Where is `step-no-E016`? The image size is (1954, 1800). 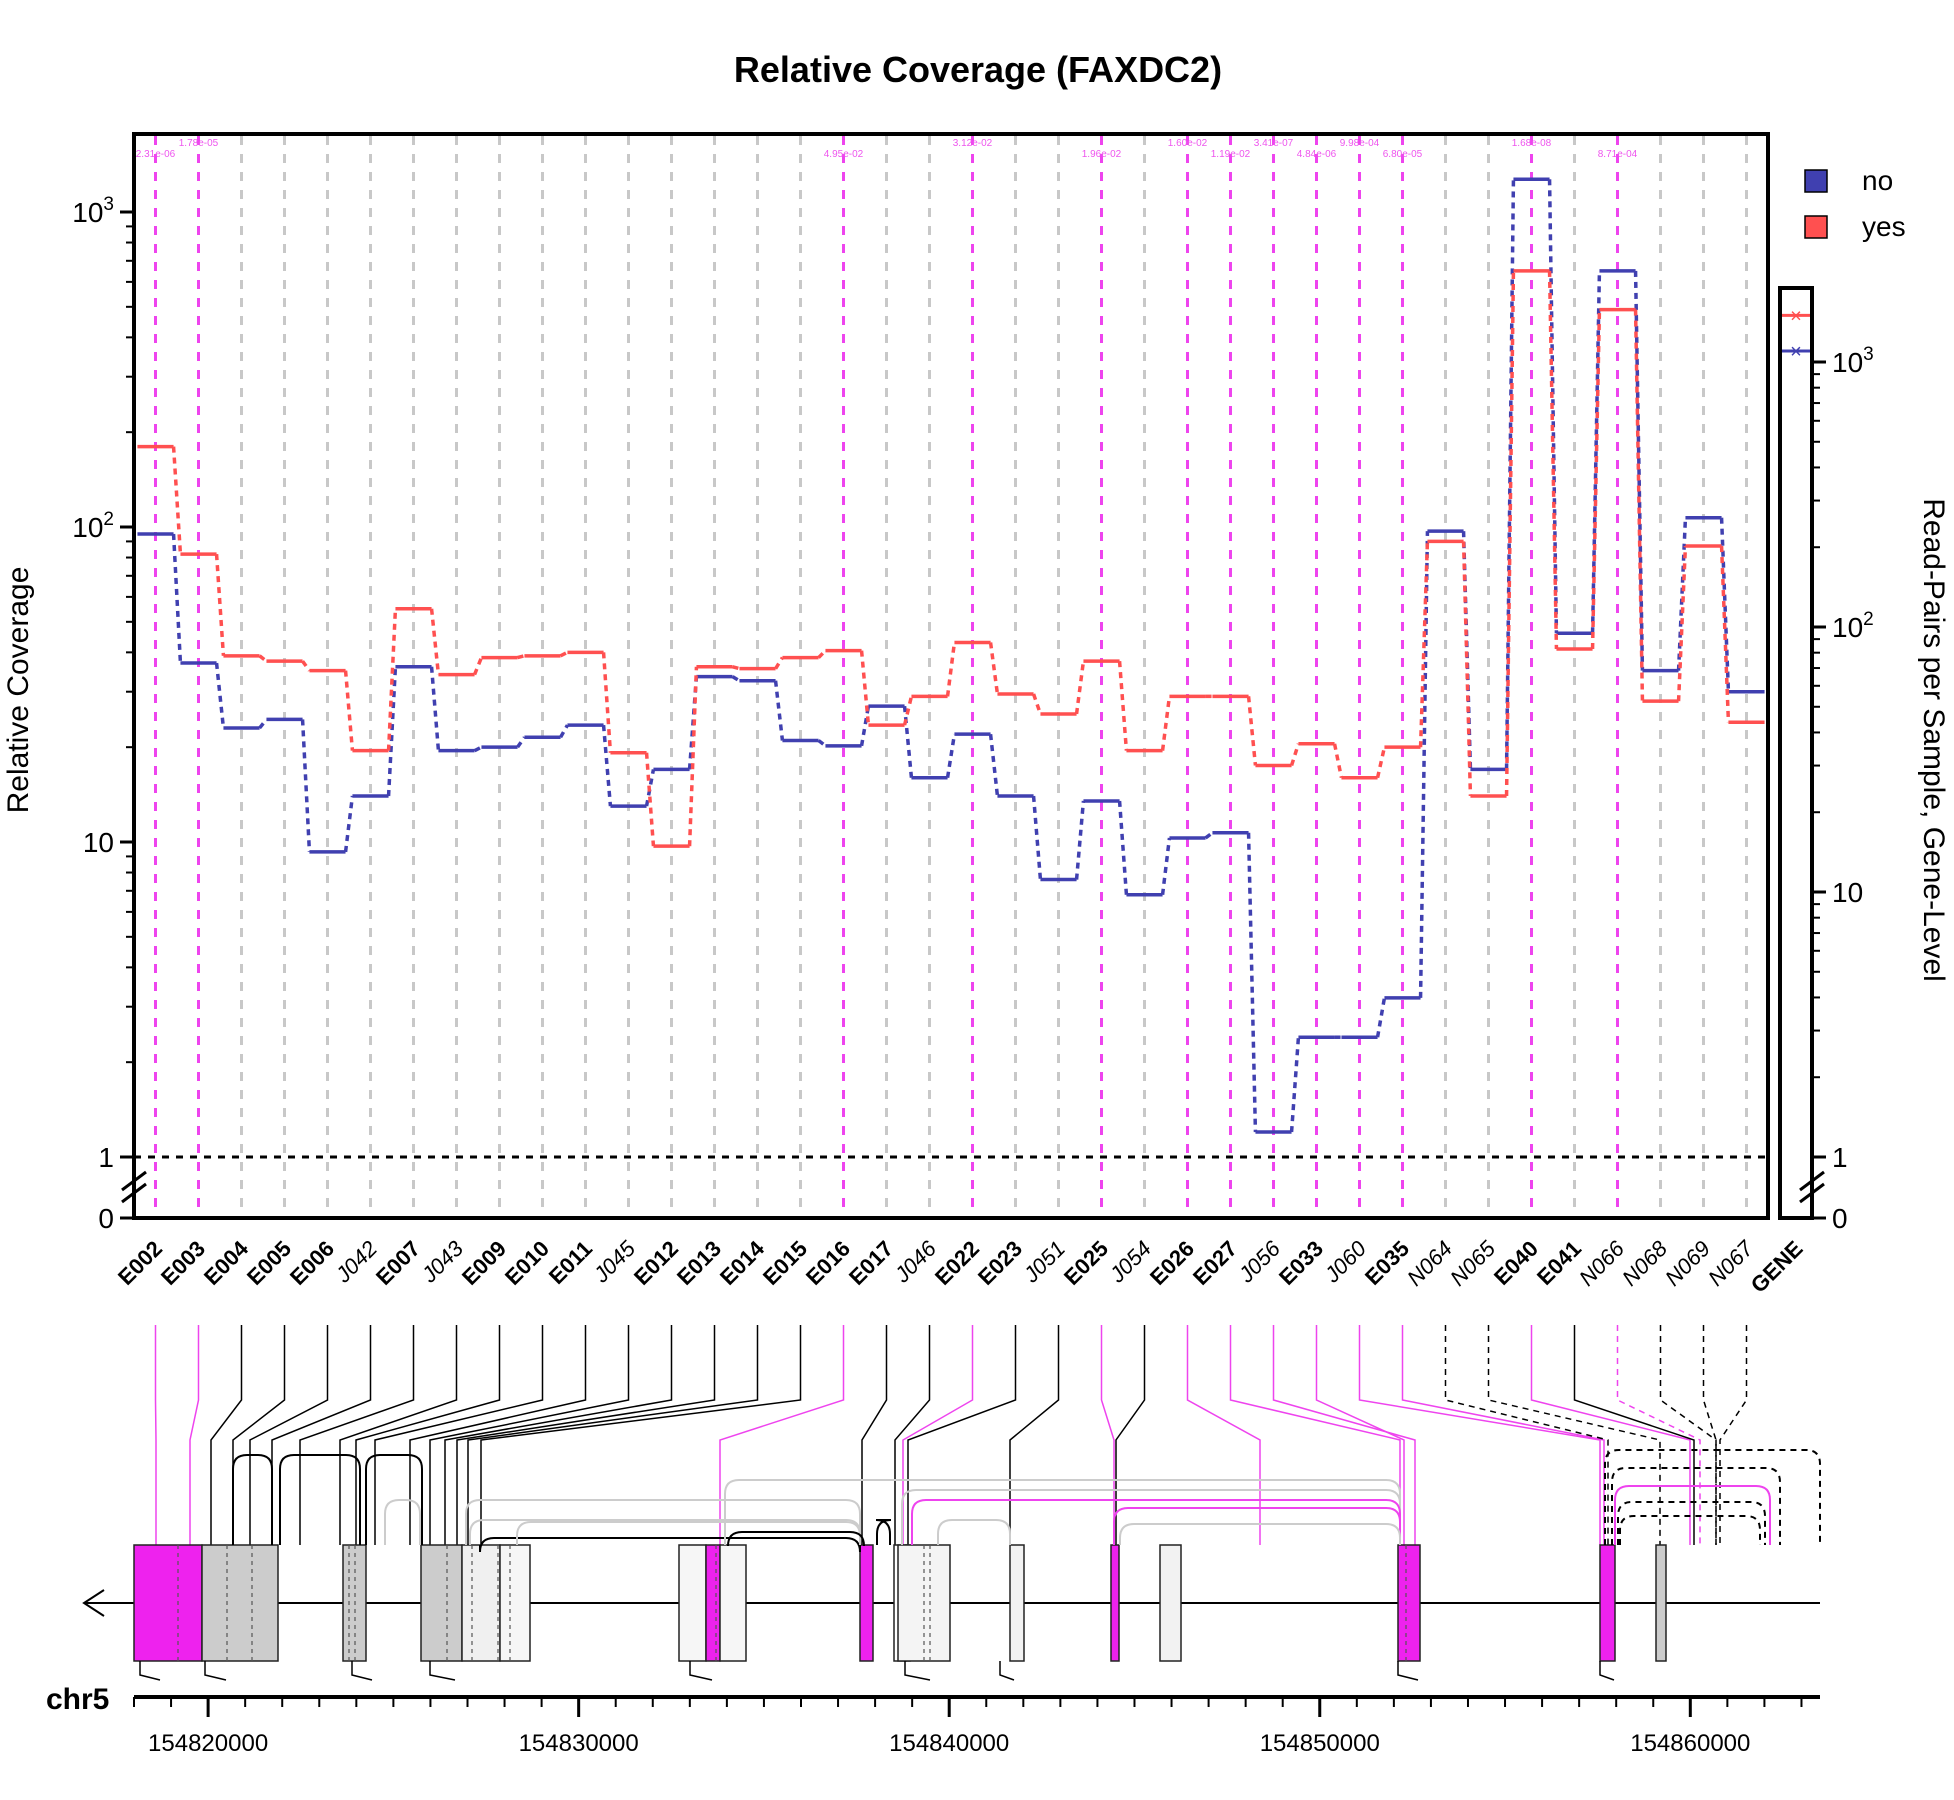
step-no-E016 is located at coordinates (822, 743).